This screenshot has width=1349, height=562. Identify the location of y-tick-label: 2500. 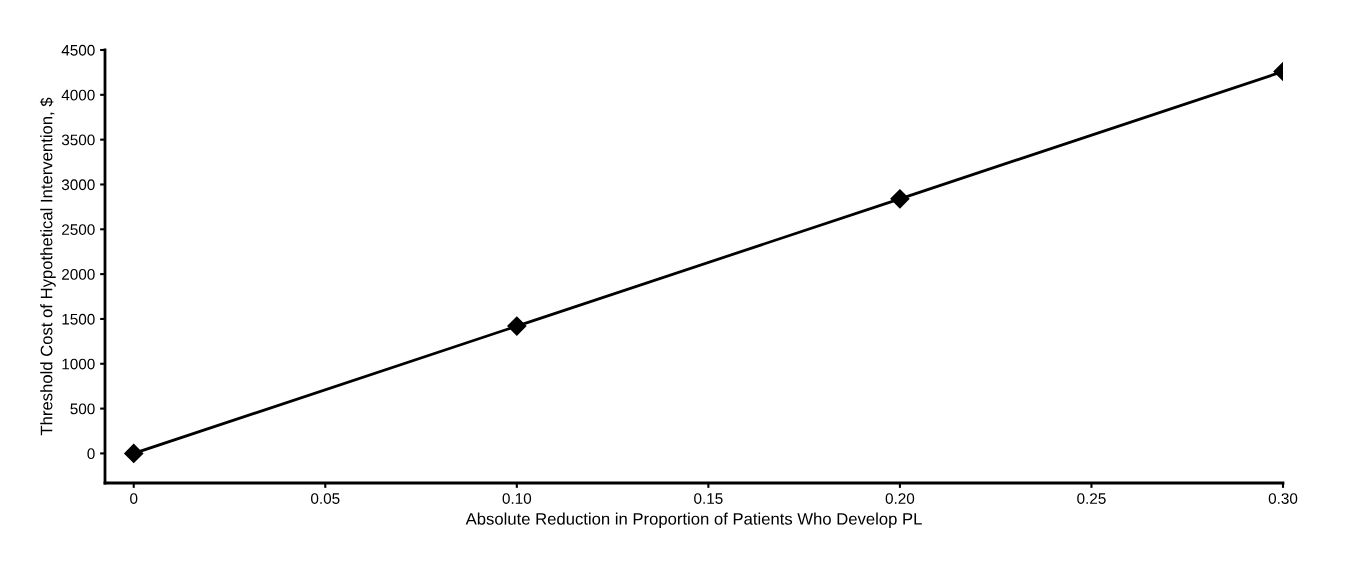
(78, 229).